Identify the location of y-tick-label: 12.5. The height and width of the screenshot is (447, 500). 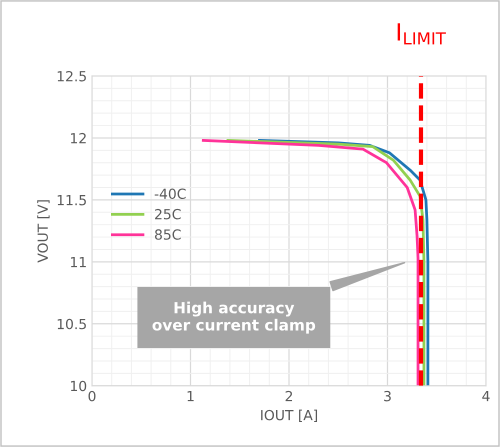
(72, 76).